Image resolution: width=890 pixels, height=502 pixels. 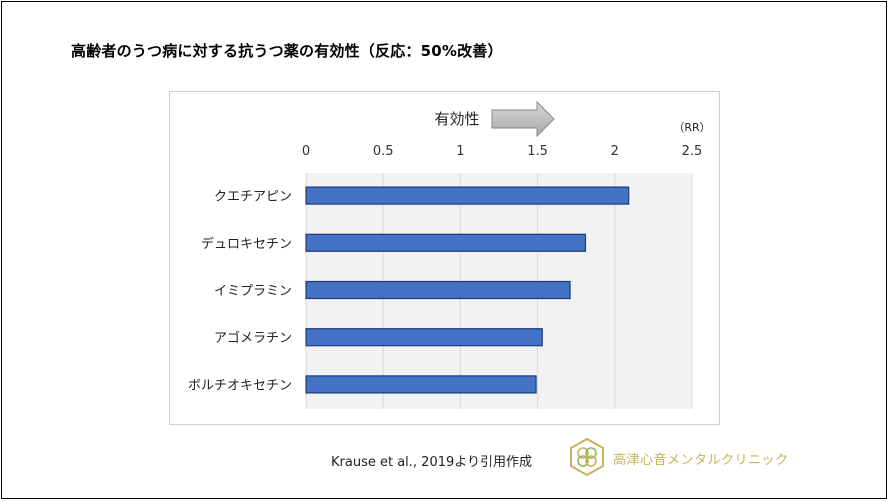 I want to click on slide-title: 高齢者のうつ病に対する抗うつ薬の有効性（反応：50%改善）, so click(x=287, y=51).